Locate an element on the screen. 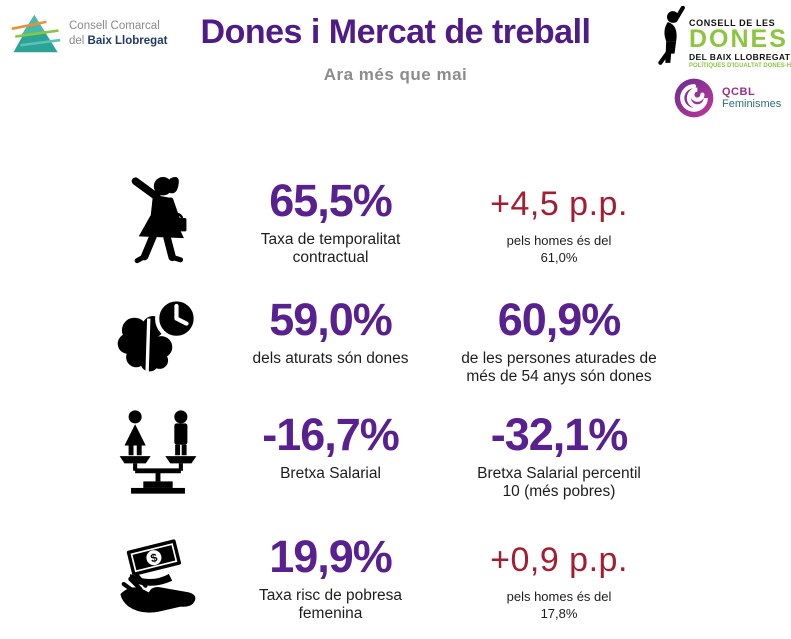 This screenshot has height=639, width=791. dones-line1: CONSELL DE LES is located at coordinates (732, 23).